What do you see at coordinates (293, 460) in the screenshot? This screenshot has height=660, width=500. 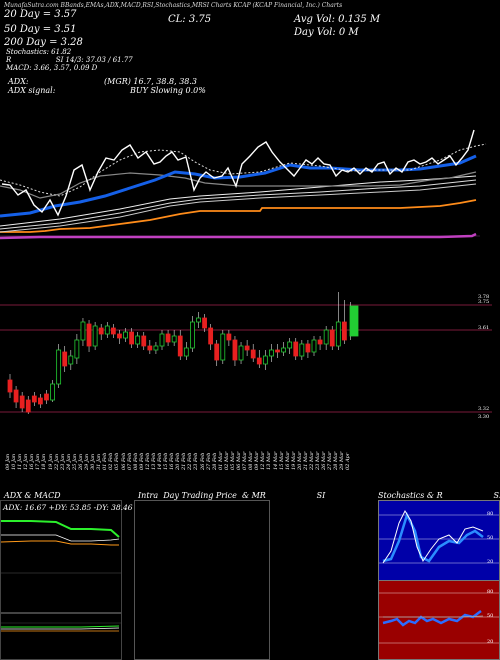 I see `date-tick: 19 Mar` at bounding box center [293, 460].